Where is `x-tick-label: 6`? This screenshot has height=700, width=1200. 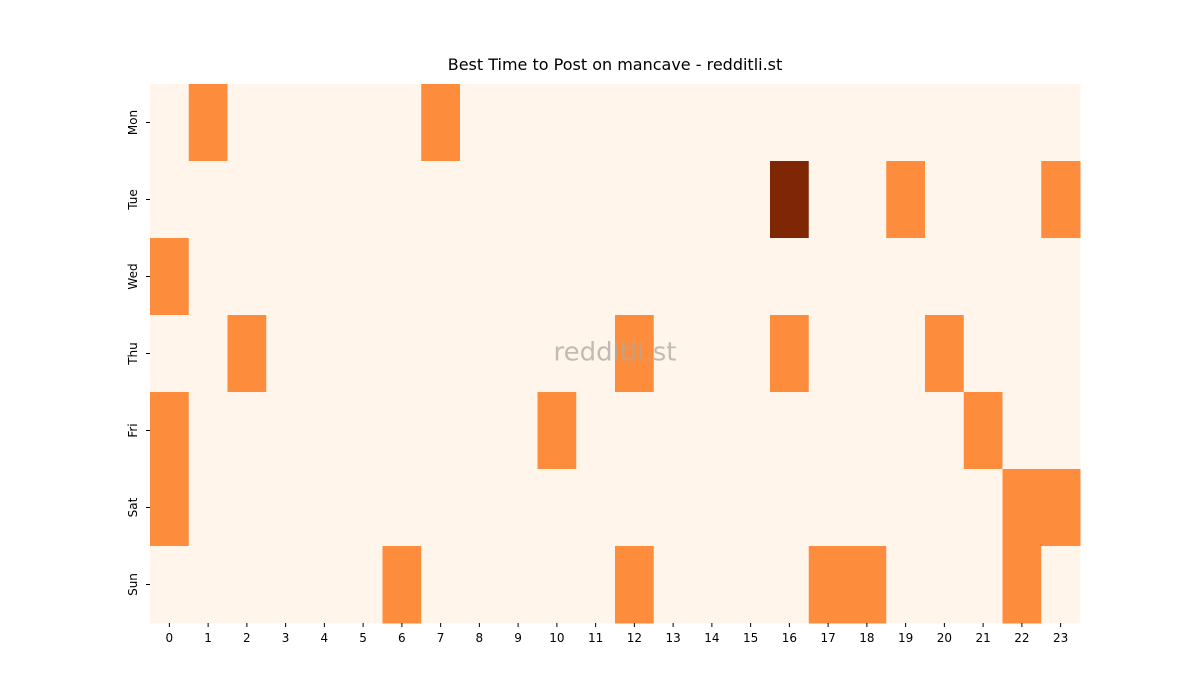 x-tick-label: 6 is located at coordinates (402, 638).